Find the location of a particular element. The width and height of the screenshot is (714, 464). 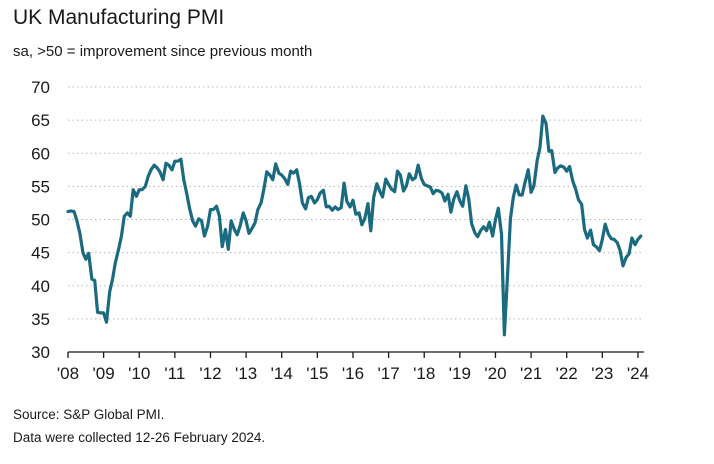

x-tick-label: '14 is located at coordinates (282, 373).